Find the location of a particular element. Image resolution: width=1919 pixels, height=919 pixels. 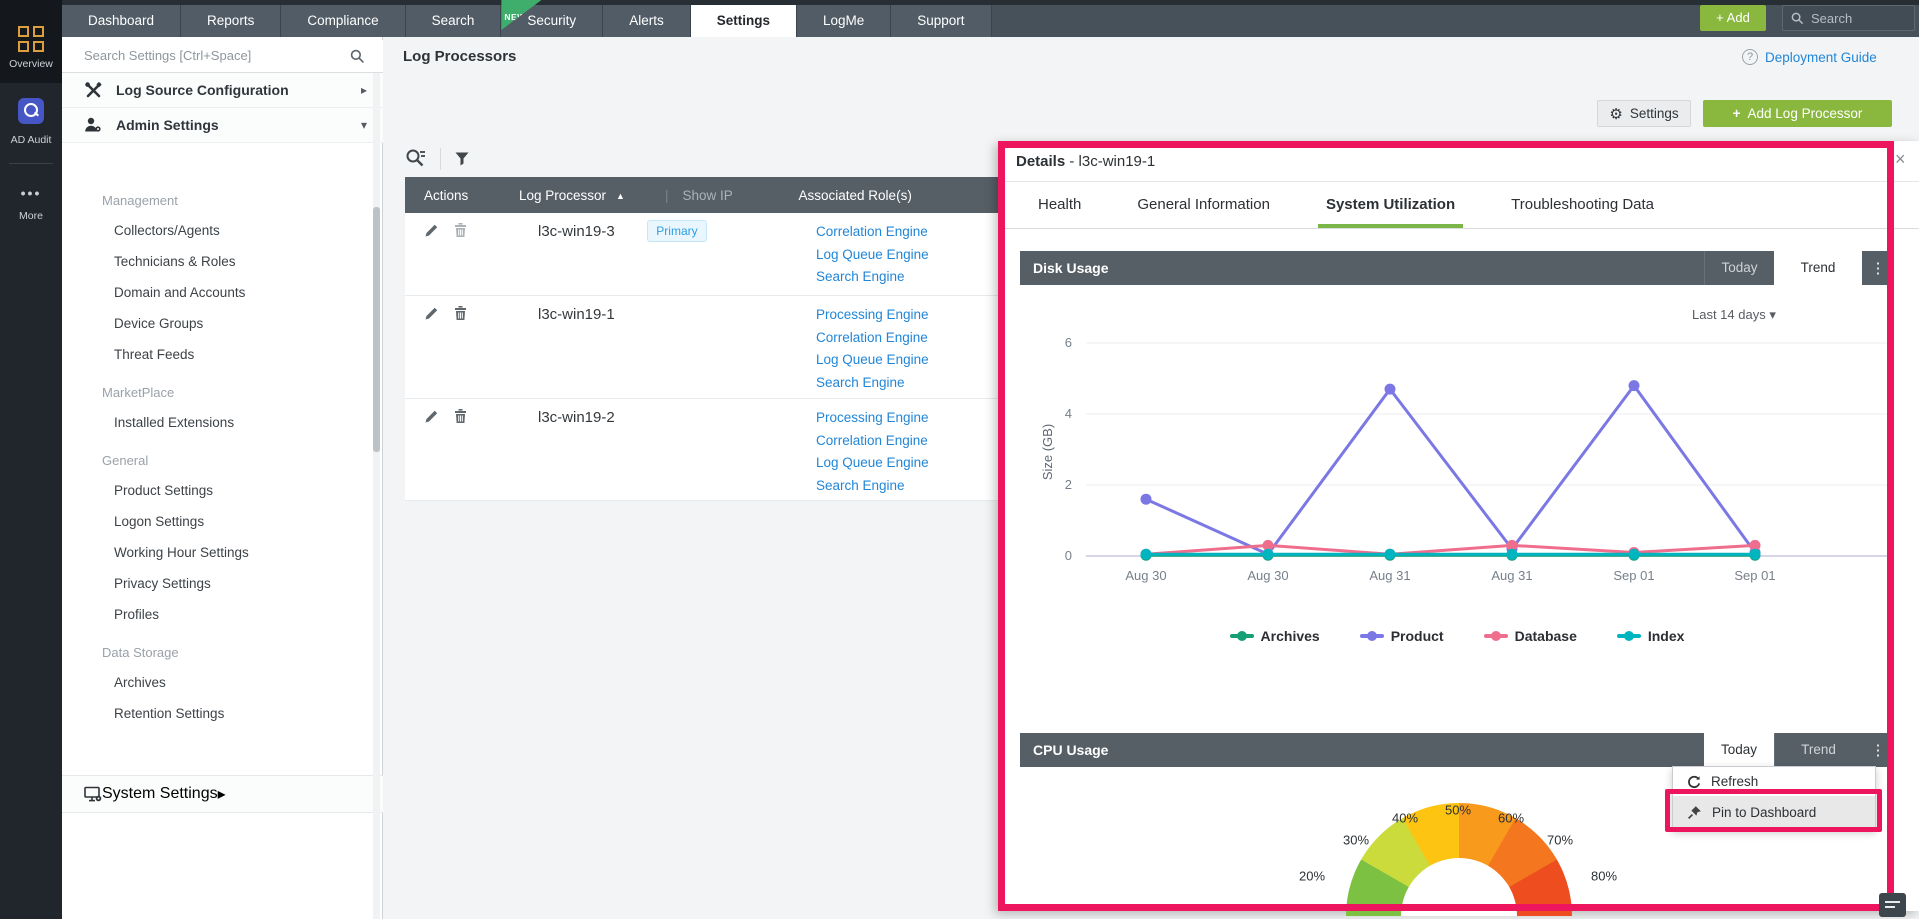

add-log-processor-button: + Add Log Processor is located at coordinates (1797, 113).